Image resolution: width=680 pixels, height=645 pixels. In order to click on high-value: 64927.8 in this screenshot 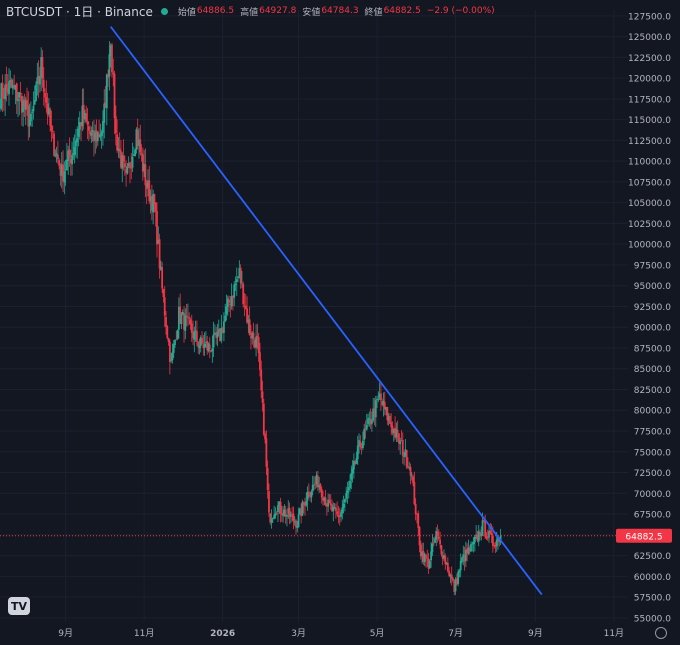, I will do `click(278, 11)`.